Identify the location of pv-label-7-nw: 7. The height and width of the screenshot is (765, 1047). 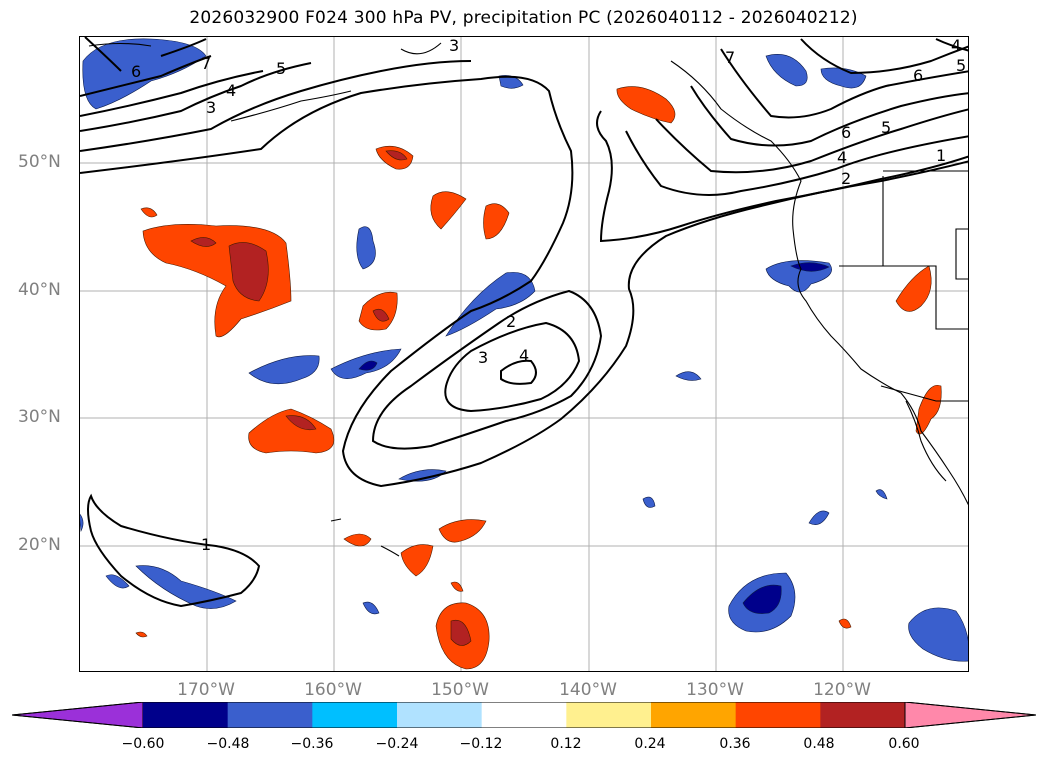
(206, 63).